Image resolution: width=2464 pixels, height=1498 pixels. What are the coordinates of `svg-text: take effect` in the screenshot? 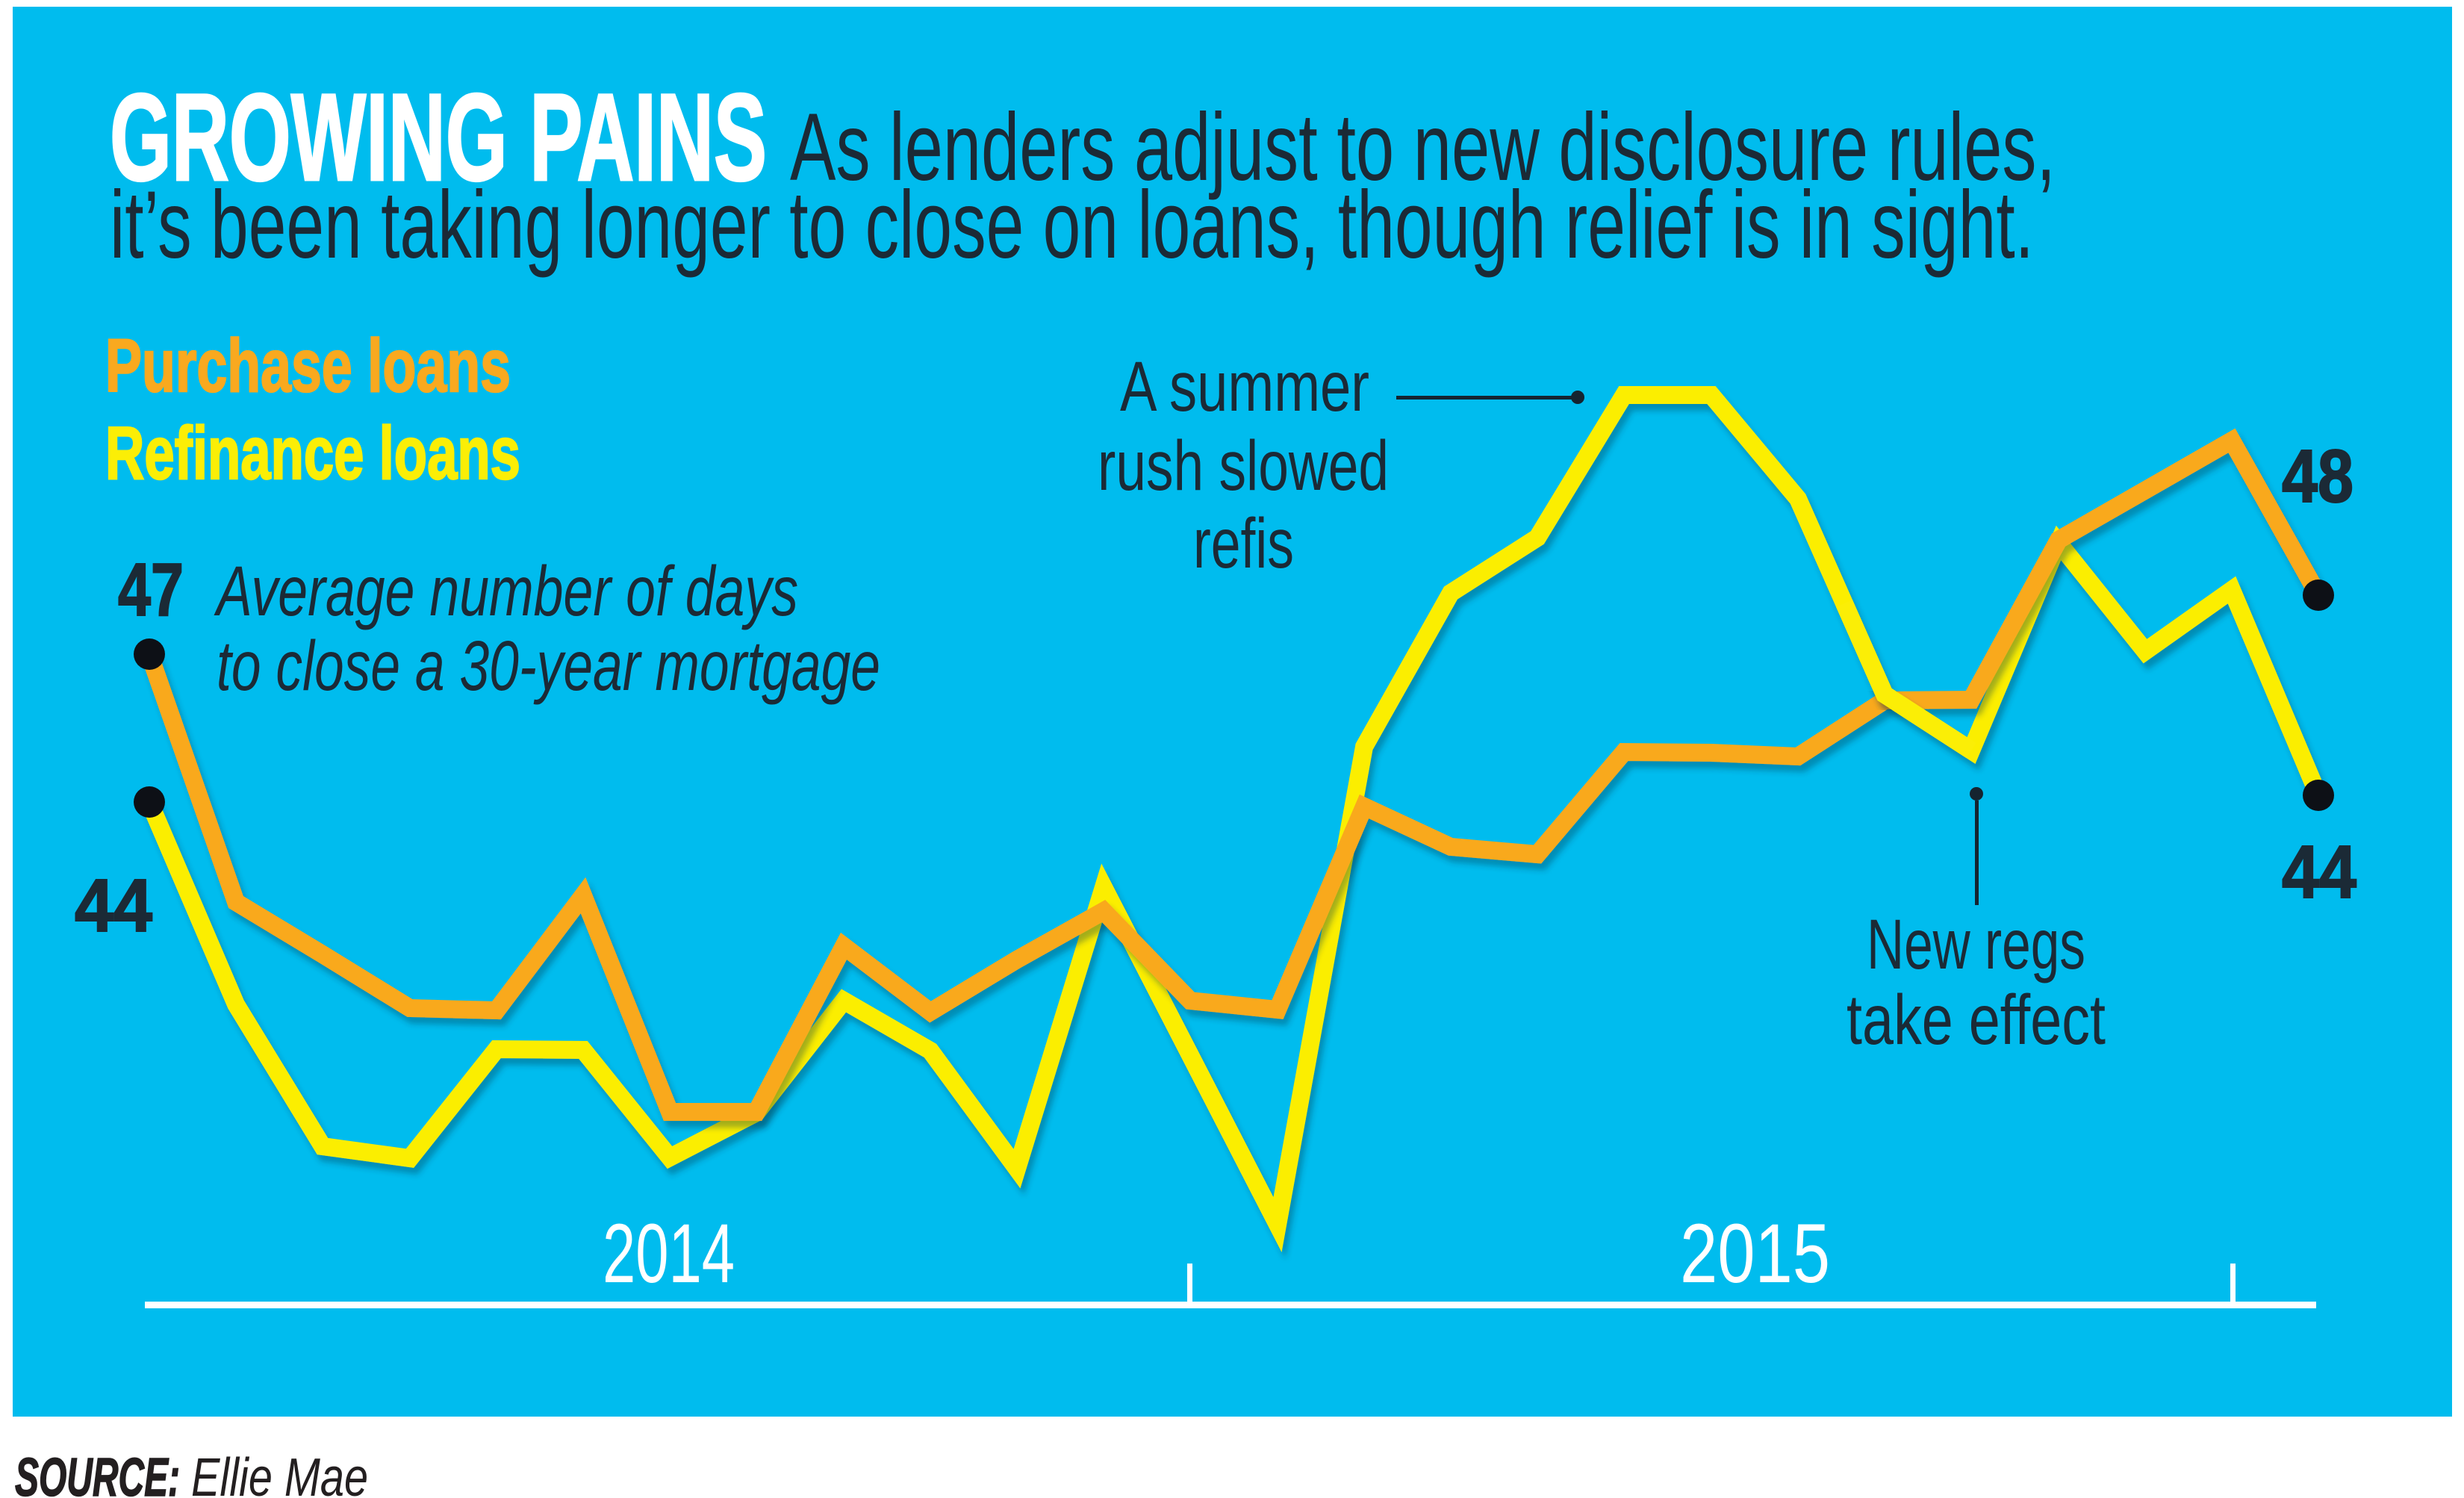 It's located at (1976, 1020).